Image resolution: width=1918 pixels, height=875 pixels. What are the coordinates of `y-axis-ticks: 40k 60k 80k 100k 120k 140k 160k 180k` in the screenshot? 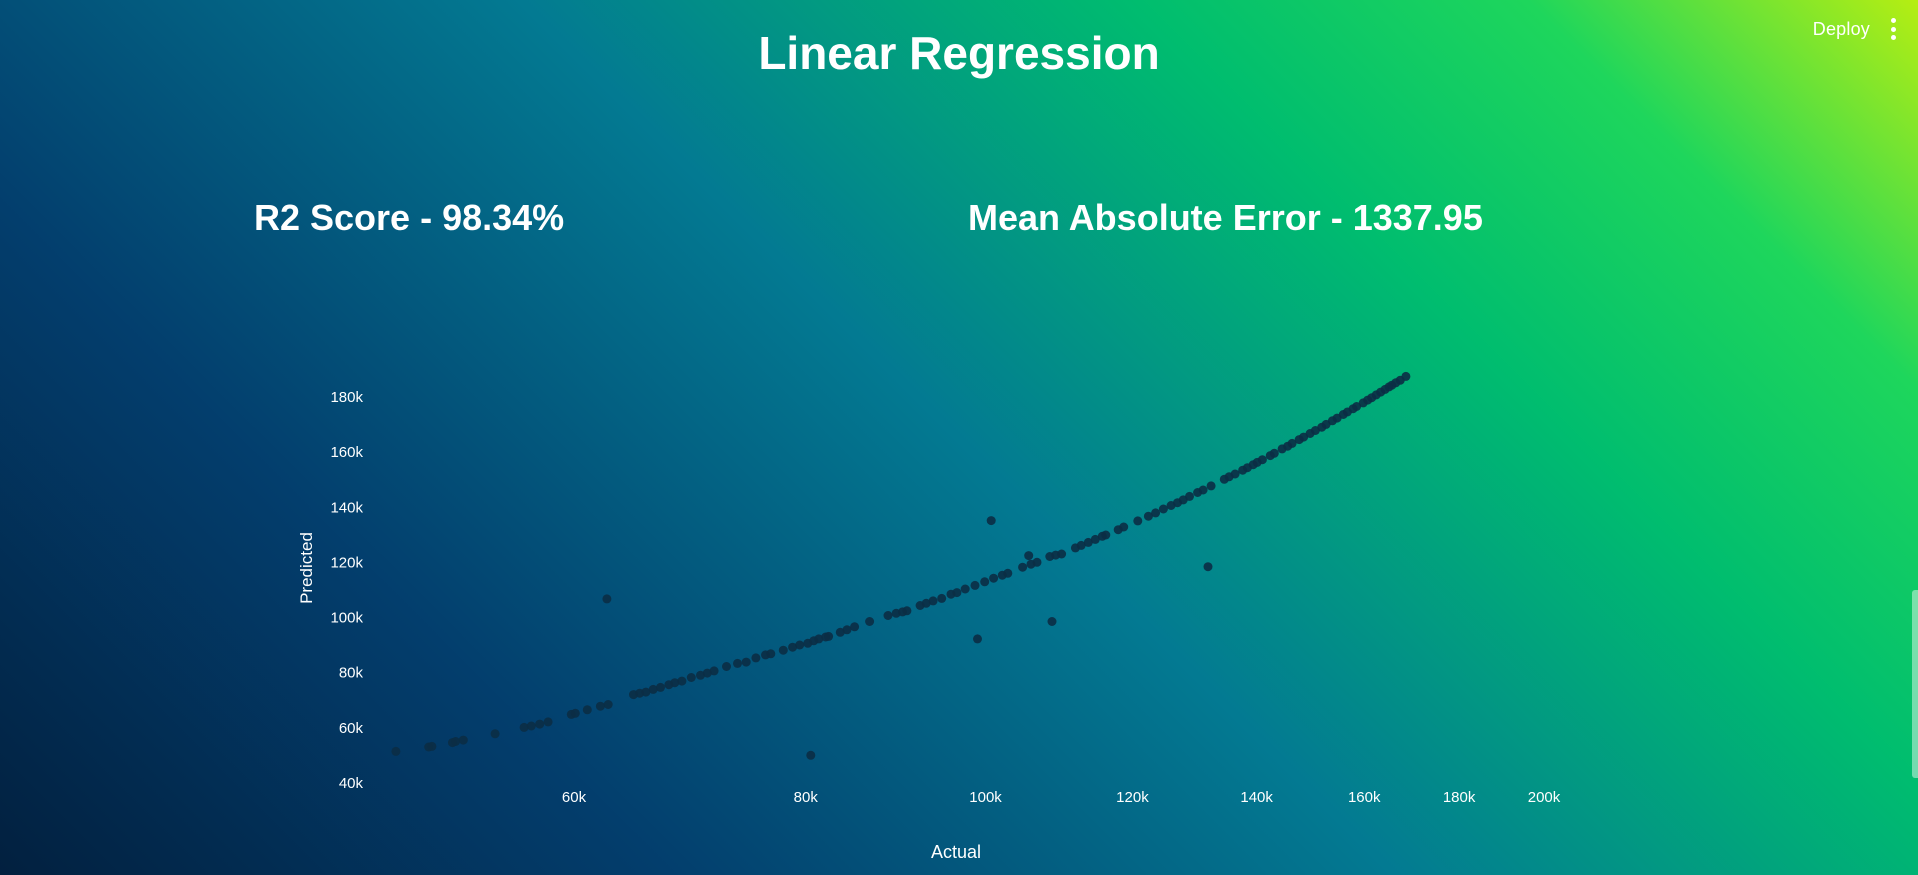 It's located at (346, 590).